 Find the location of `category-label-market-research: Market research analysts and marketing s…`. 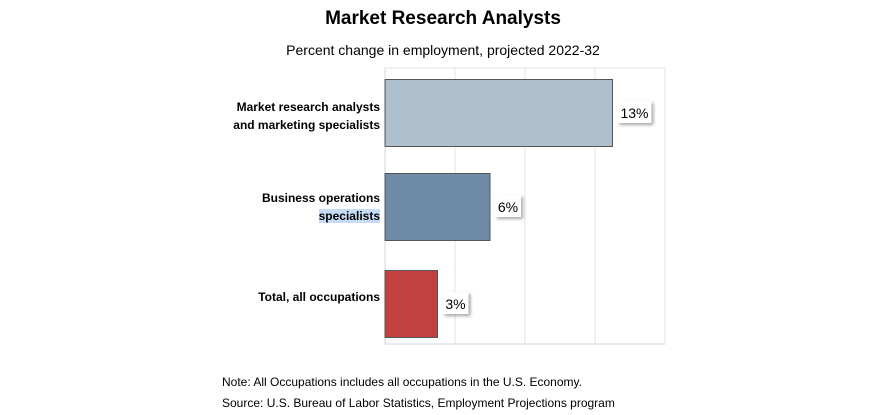

category-label-market-research: Market research analysts and marketing s… is located at coordinates (265, 116).